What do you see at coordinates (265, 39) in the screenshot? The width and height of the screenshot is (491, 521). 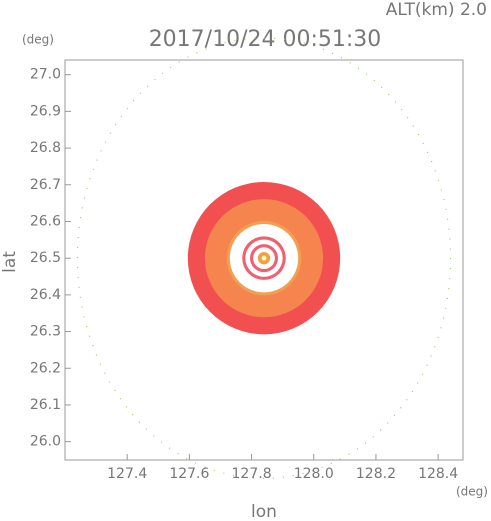 I see `chart-title: 2017/10/24 00:51:30` at bounding box center [265, 39].